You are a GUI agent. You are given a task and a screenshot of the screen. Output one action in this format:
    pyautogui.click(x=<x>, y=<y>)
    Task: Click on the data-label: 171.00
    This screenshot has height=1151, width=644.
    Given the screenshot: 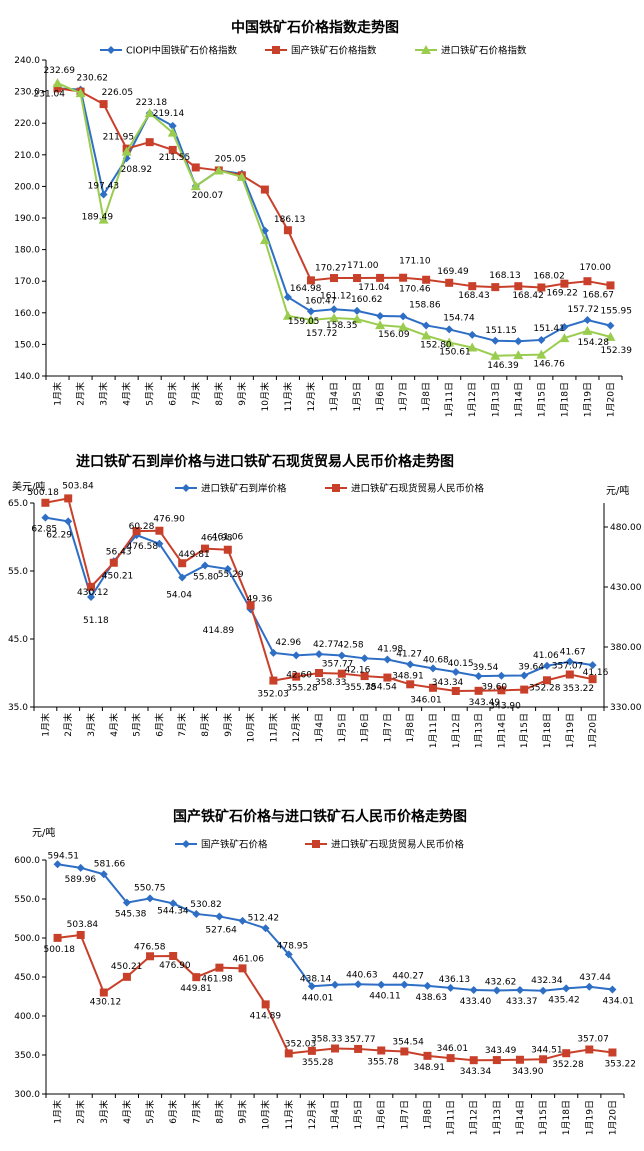 What is the action you would take?
    pyautogui.click(x=363, y=266)
    